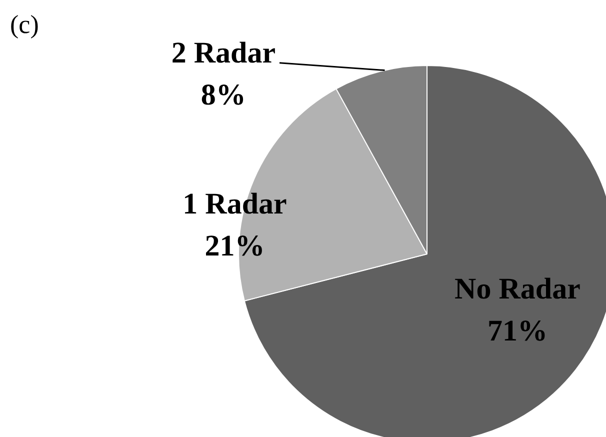 The image size is (606, 437). I want to click on data-label: 21%, so click(234, 245).